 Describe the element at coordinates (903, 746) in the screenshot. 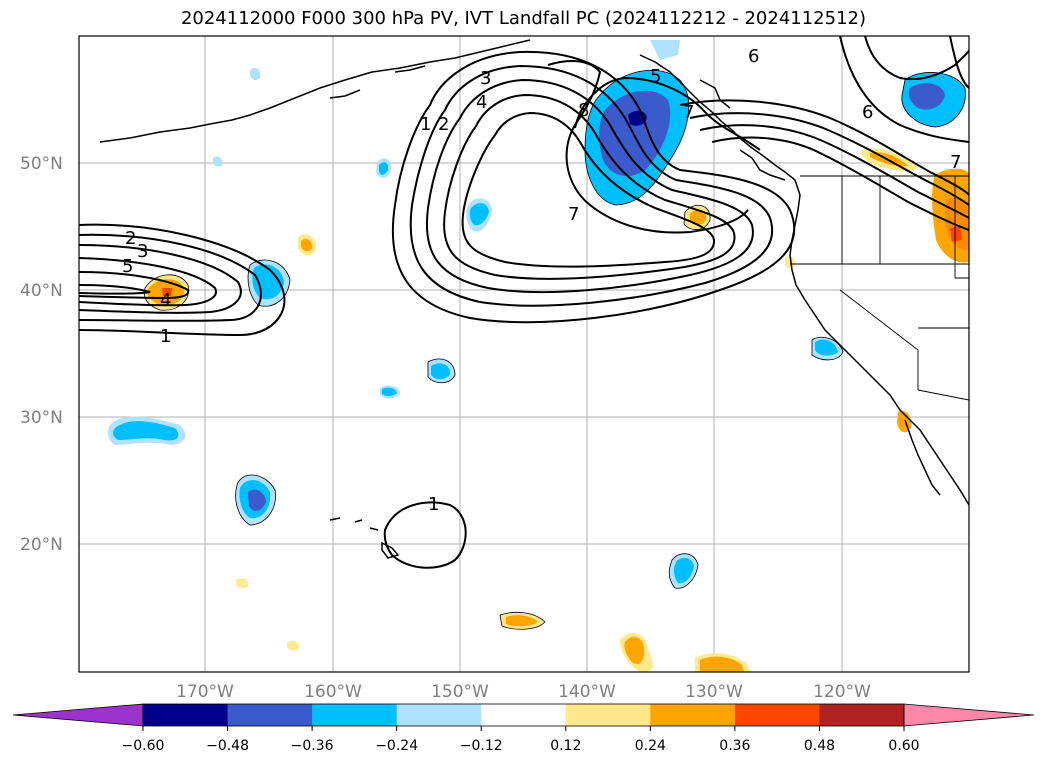

I see `colorbar-tick-label: 0.60` at that location.